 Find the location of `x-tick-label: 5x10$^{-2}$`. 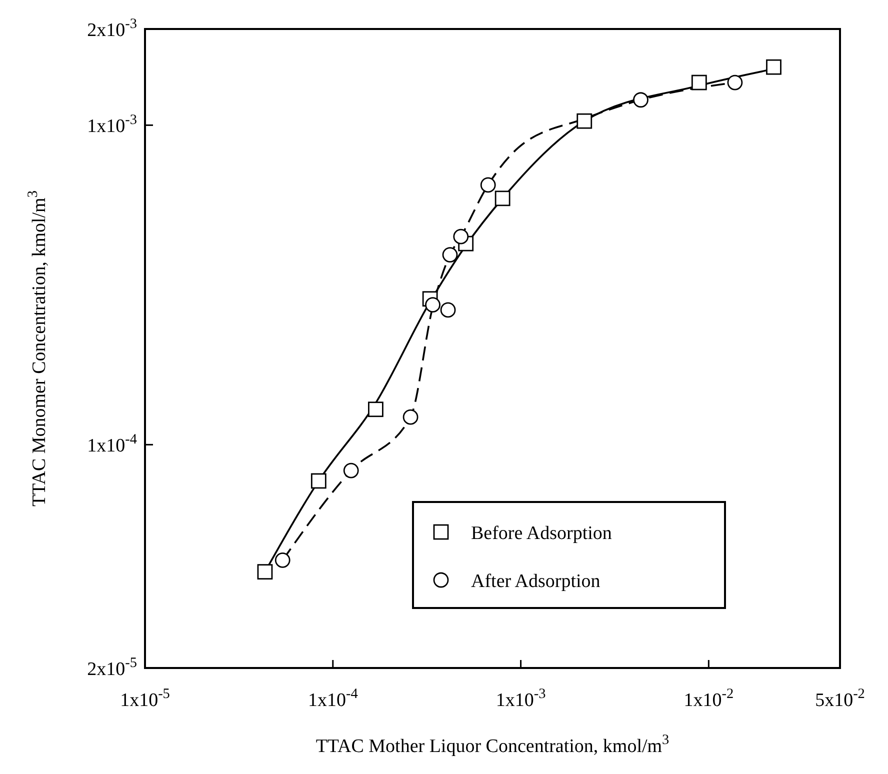

x-tick-label: 5x10$^{-2}$ is located at coordinates (840, 698).